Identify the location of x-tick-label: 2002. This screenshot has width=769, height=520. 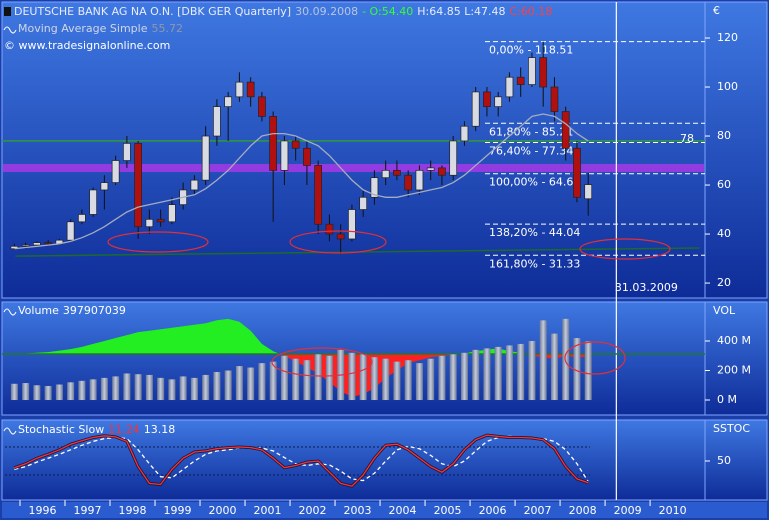
(313, 510).